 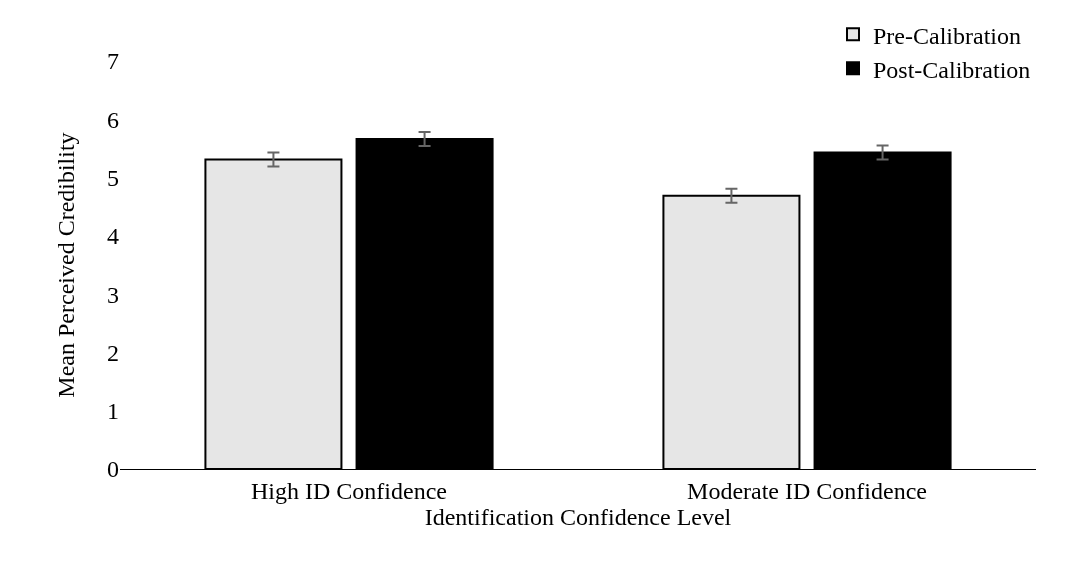 I want to click on legend-label: Post-Calibration, so click(x=952, y=69).